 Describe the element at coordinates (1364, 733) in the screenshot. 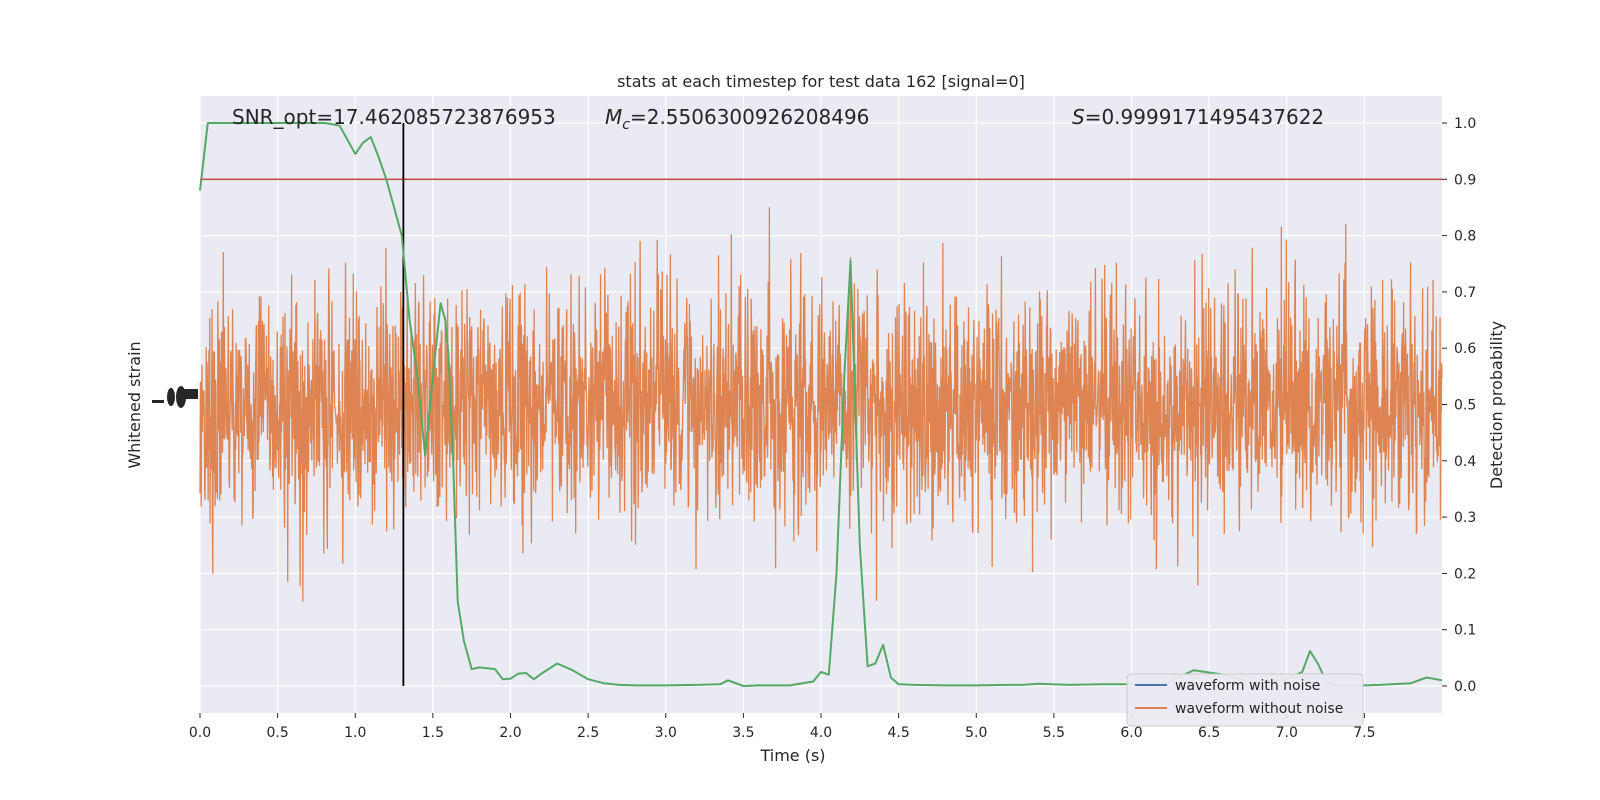

I see `x-tick-label: 7.5` at that location.